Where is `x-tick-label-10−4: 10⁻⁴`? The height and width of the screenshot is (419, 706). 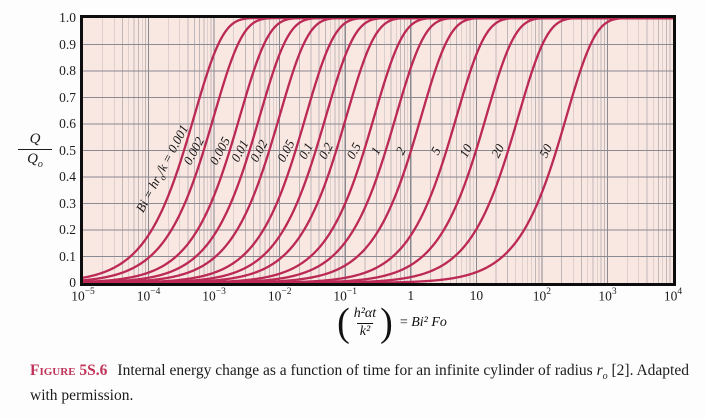 x-tick-label-10−4: 10⁻⁴ is located at coordinates (148, 295).